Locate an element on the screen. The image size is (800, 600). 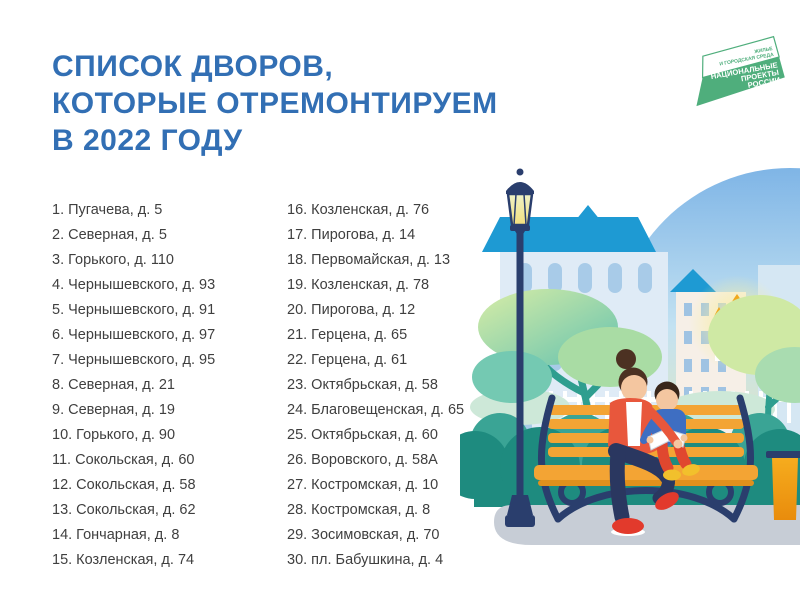
logo-flag-white is located at coordinates (740, 57).